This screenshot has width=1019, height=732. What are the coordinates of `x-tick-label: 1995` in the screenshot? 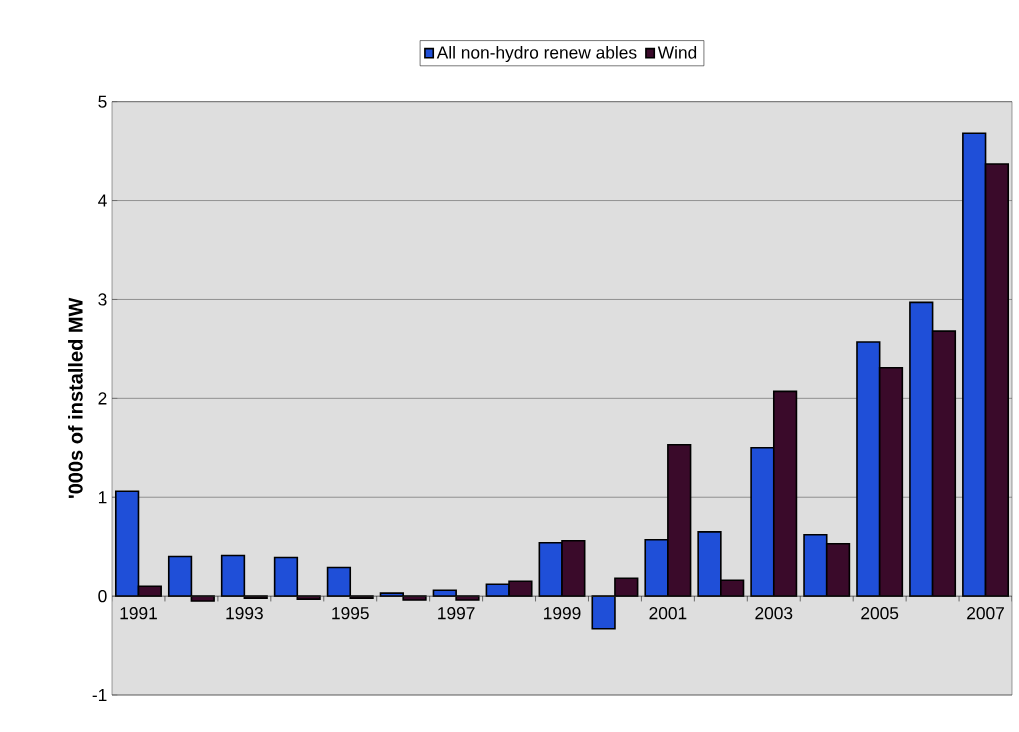 It's located at (350, 613).